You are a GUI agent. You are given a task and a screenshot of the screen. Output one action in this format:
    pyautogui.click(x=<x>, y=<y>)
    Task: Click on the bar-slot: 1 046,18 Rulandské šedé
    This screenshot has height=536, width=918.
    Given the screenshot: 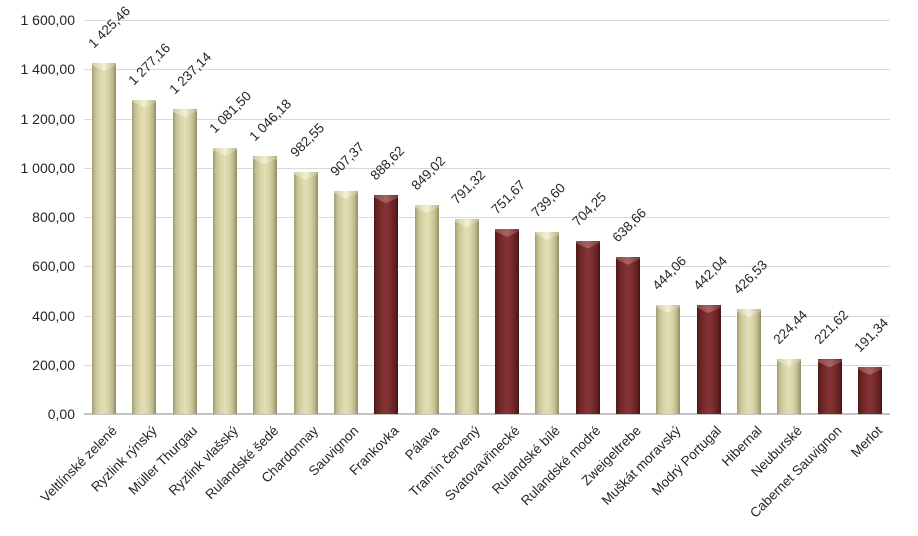 What is the action you would take?
    pyautogui.click(x=248, y=261)
    